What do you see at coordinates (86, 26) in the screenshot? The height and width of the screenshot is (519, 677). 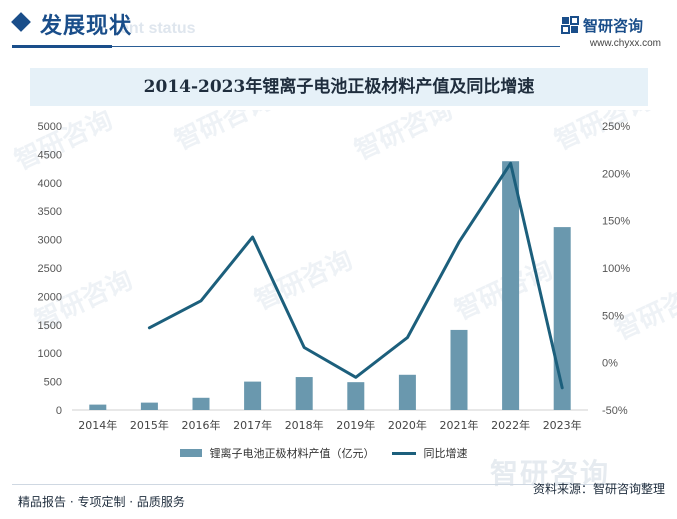 I see `section-title: 发展现状` at bounding box center [86, 26].